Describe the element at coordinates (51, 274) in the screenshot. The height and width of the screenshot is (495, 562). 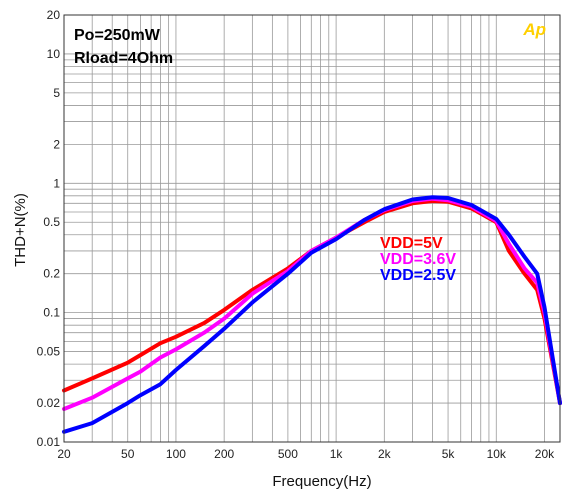
I see `y-tick-label: 0.2` at that location.